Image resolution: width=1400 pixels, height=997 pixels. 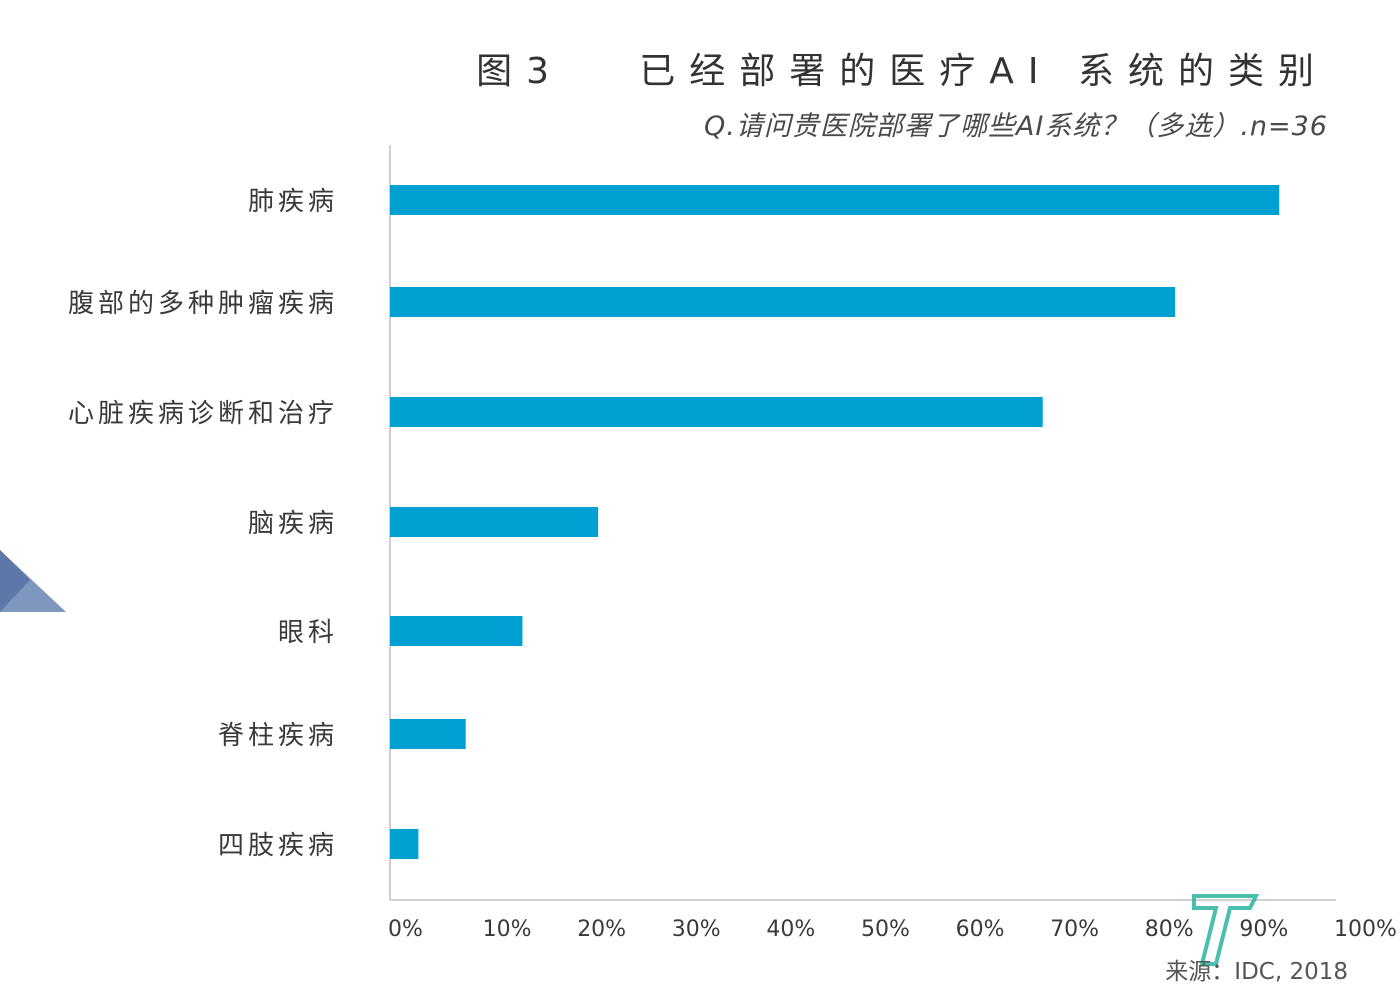 I want to click on category-label-4: 脑疾病, so click(x=293, y=524).